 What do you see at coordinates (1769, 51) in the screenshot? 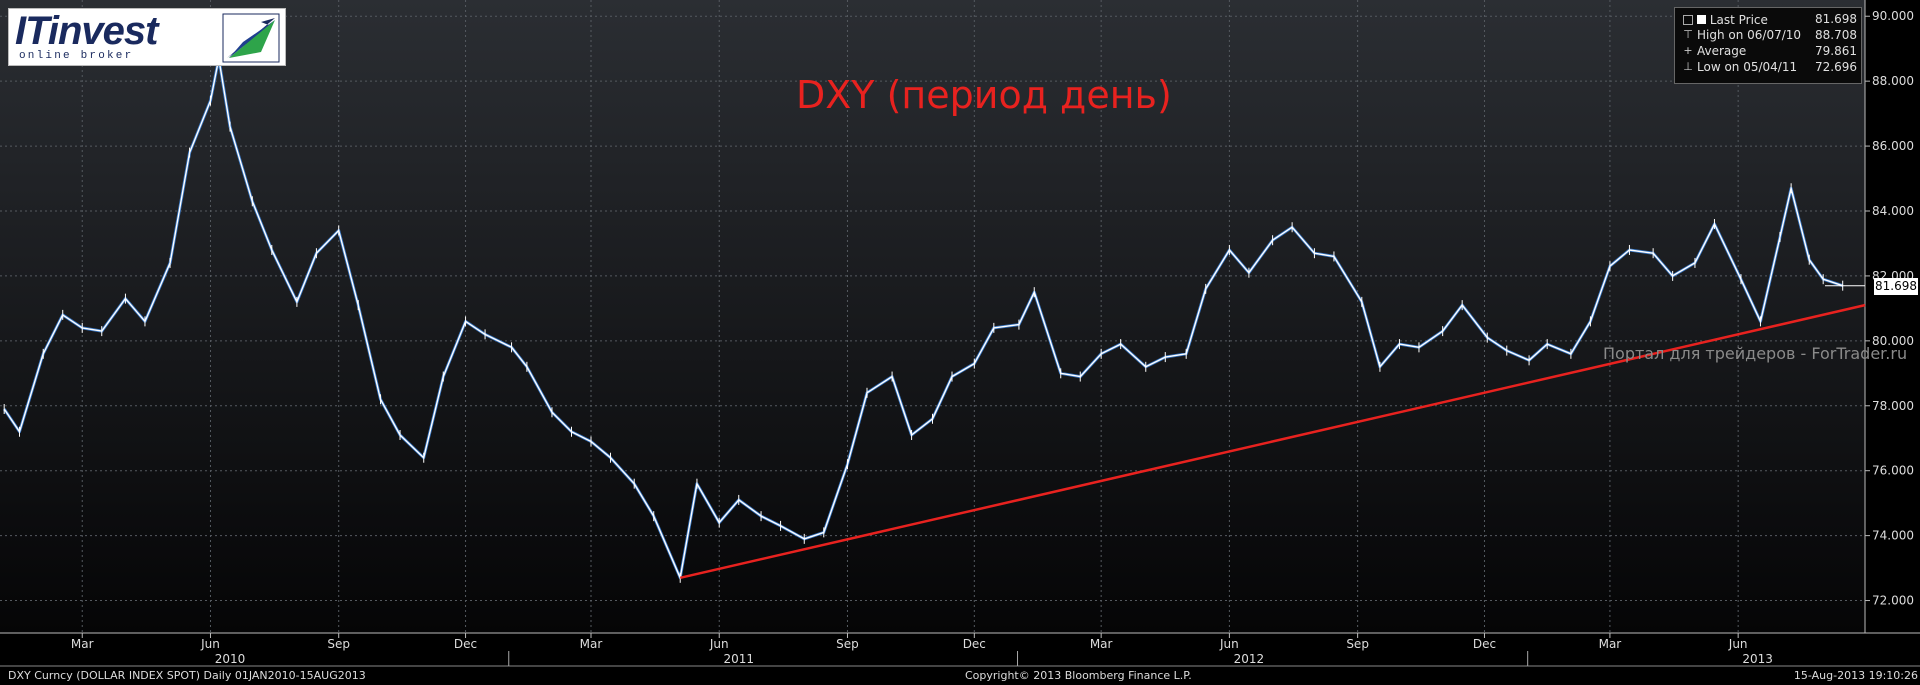
I see `legend-row-average: + Average 79.861` at bounding box center [1769, 51].